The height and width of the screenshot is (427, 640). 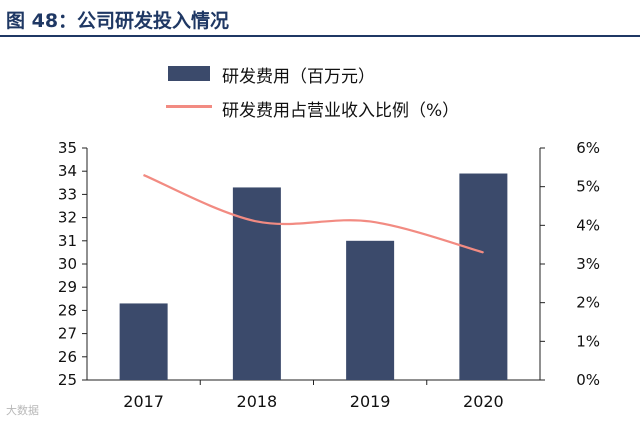 What do you see at coordinates (588, 341) in the screenshot?
I see `y-right-tick-label: 1%` at bounding box center [588, 341].